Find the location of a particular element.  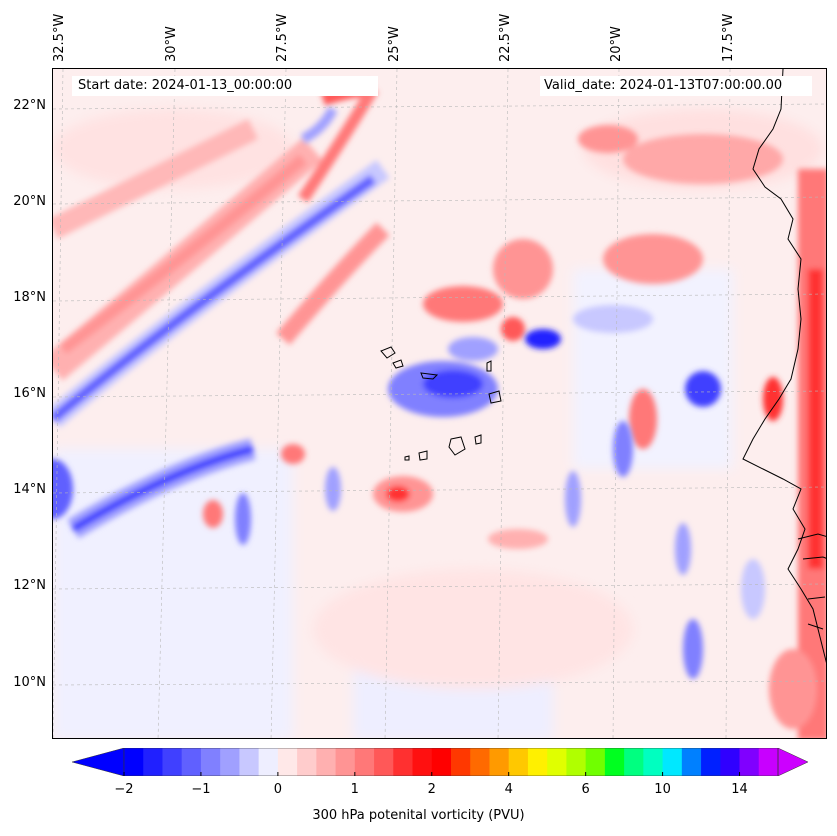

longitude-label: 32.5°W is located at coordinates (59, 37).